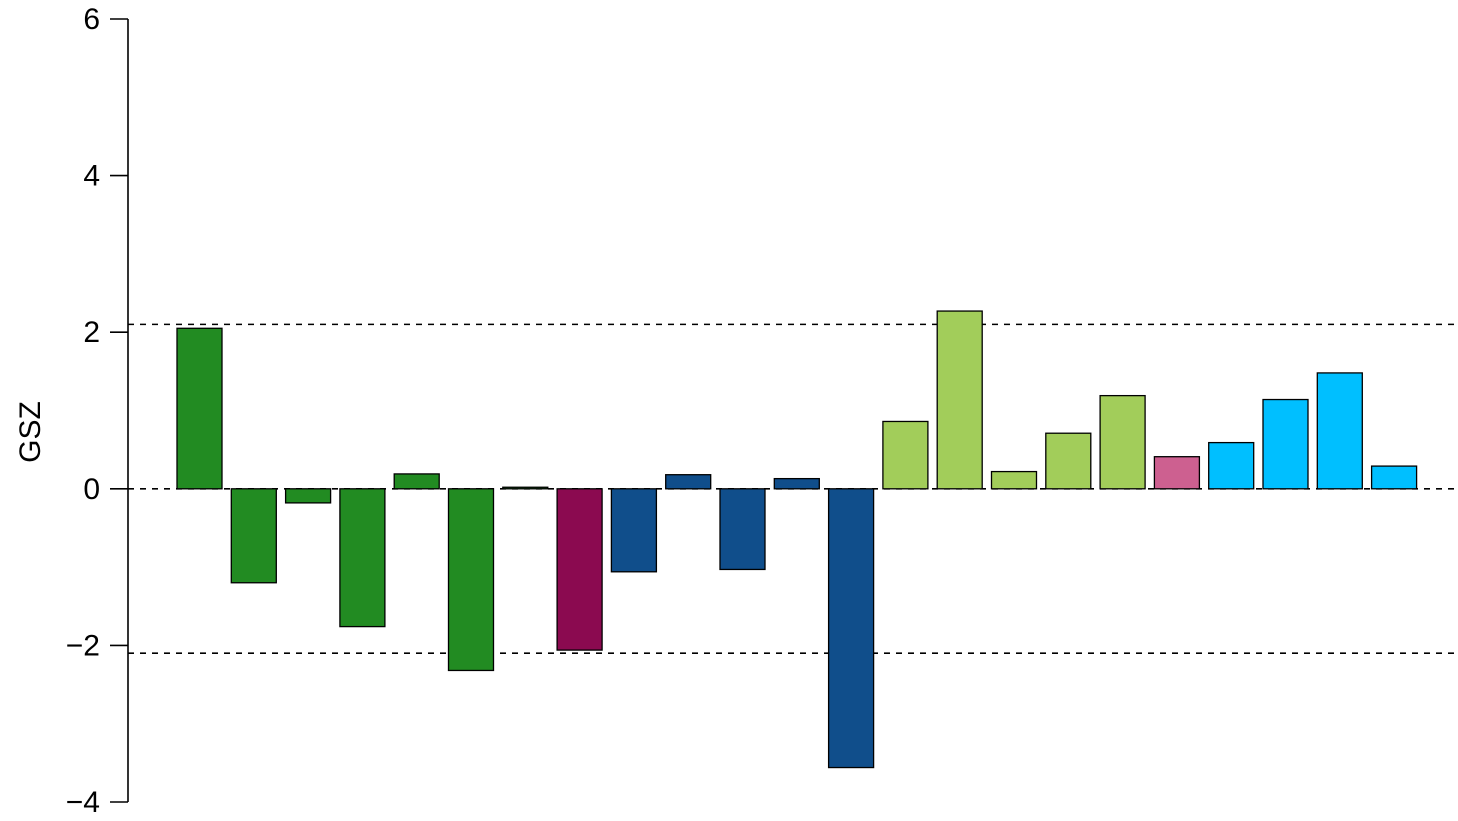 The height and width of the screenshot is (821, 1458). I want to click on y-tick-label: −2, so click(83, 645).